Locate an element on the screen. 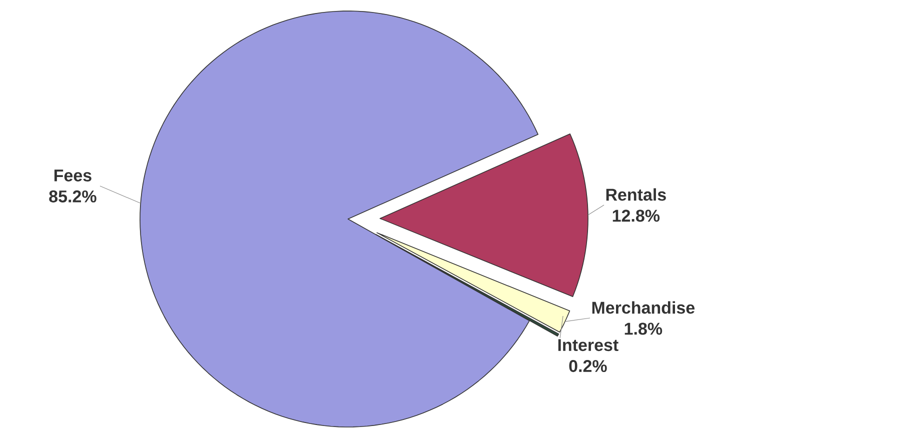  slice-label: Fees is located at coordinates (73, 176).